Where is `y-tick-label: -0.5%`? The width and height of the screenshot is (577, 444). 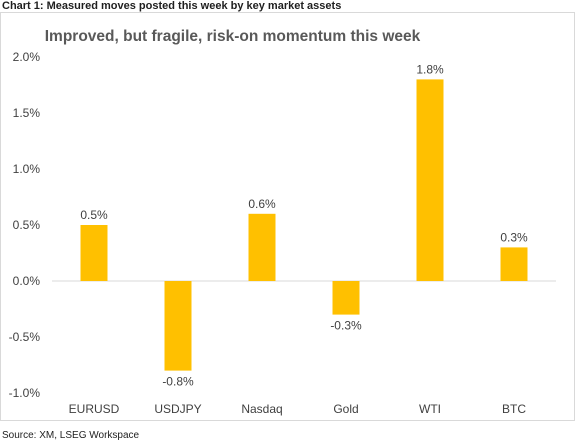 y-tick-label: -0.5% is located at coordinates (25, 337).